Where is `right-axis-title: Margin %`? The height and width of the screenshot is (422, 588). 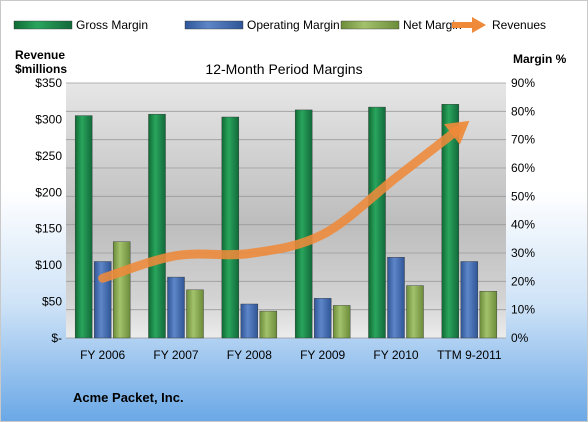 right-axis-title: Margin % is located at coordinates (540, 59).